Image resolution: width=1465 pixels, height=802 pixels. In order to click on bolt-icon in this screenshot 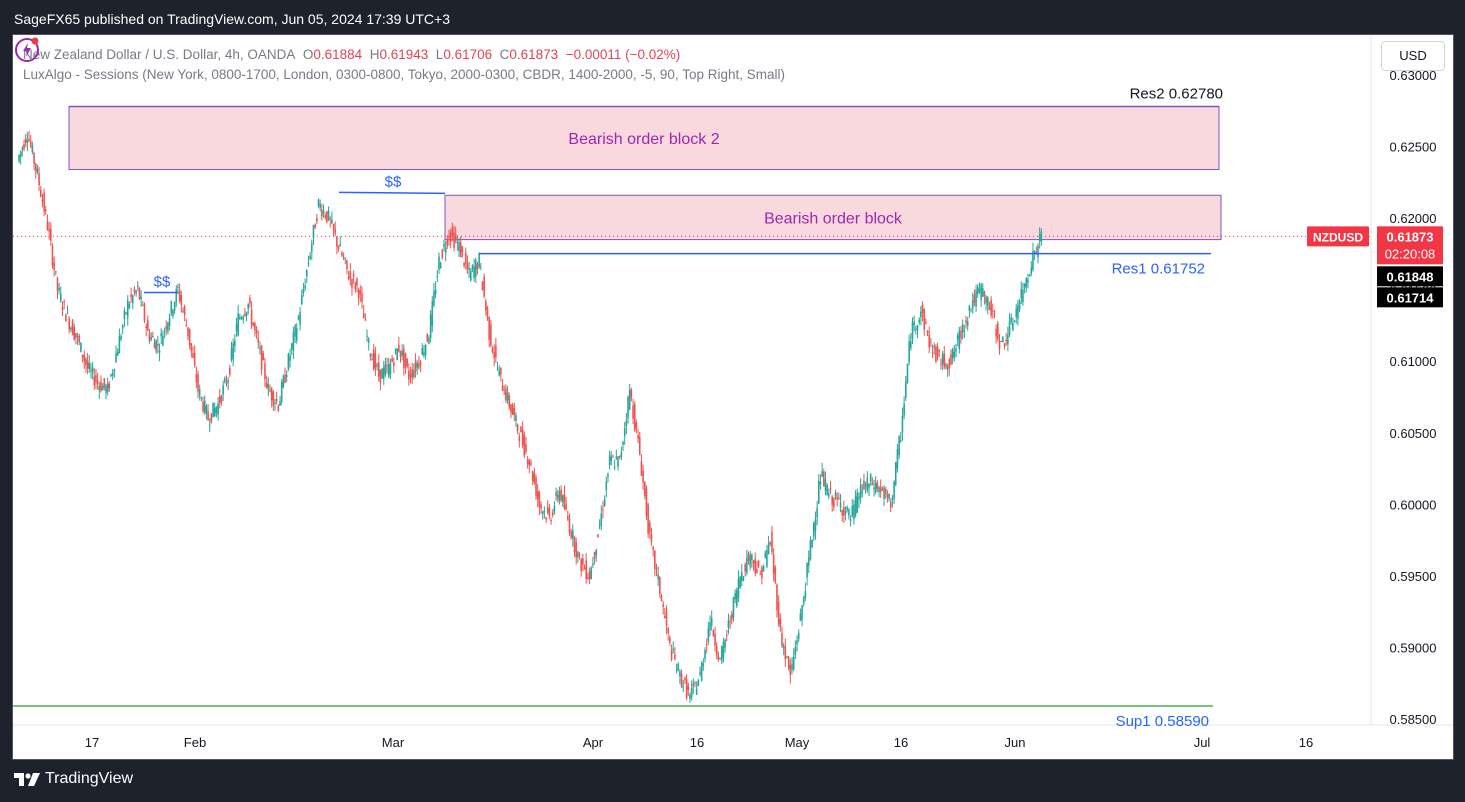, I will do `click(27, 49)`.